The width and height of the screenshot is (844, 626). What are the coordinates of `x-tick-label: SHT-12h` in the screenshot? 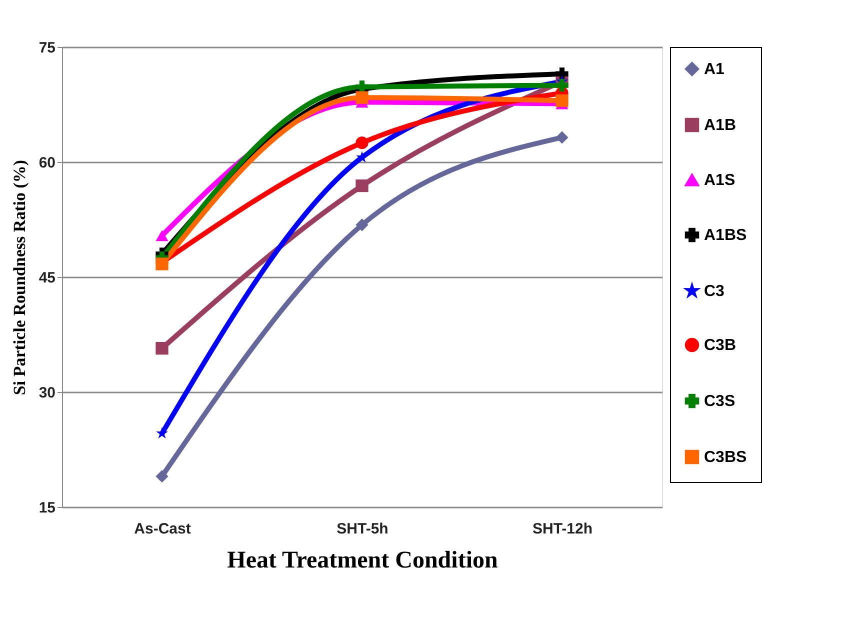 It's located at (562, 529).